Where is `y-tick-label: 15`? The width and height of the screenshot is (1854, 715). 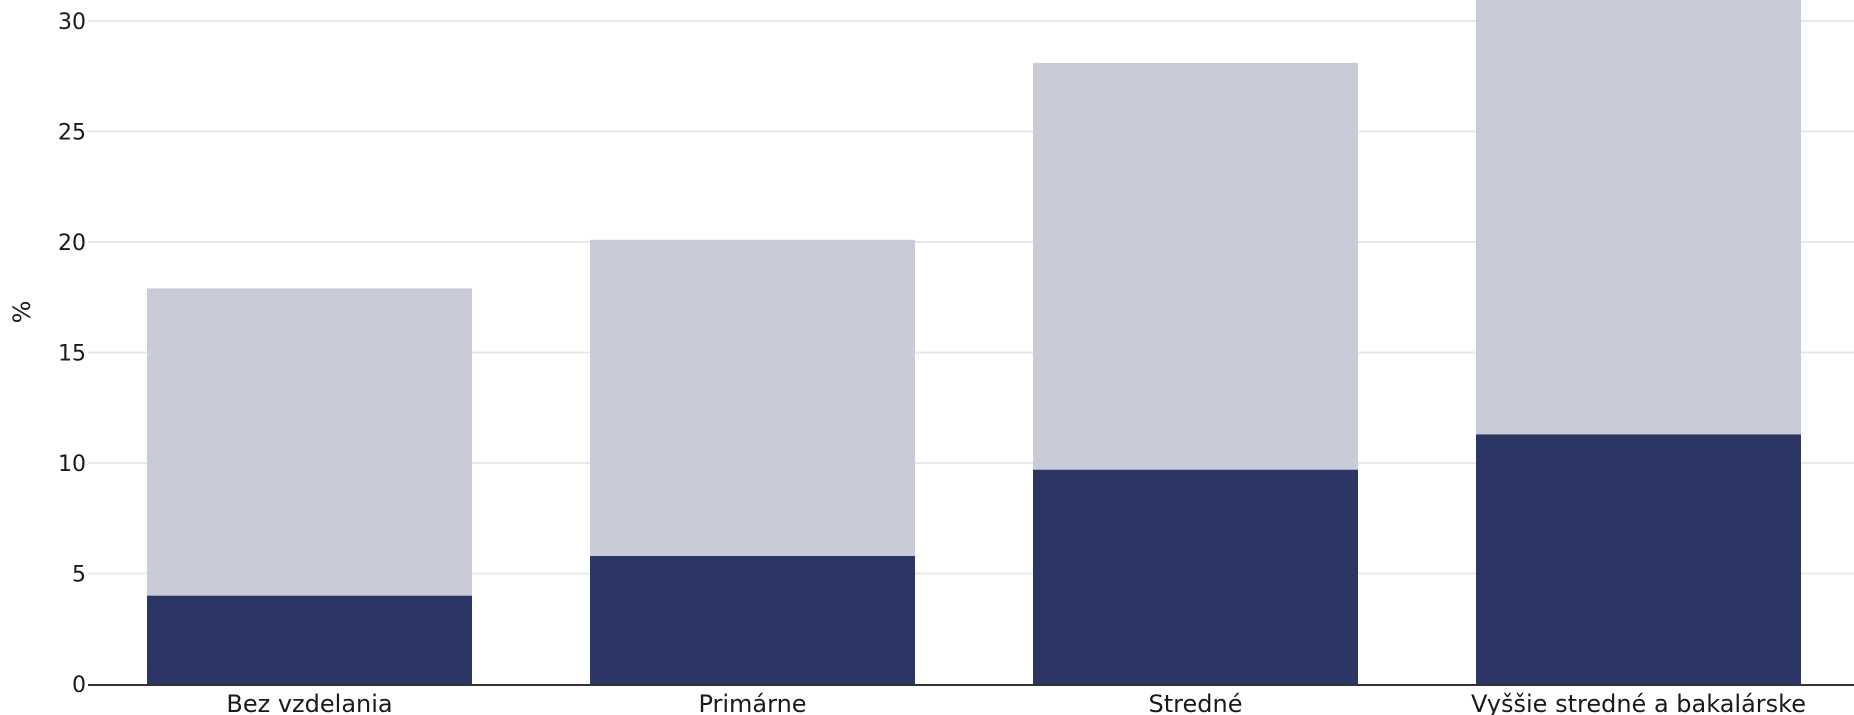
y-tick-label: 15 is located at coordinates (72, 354).